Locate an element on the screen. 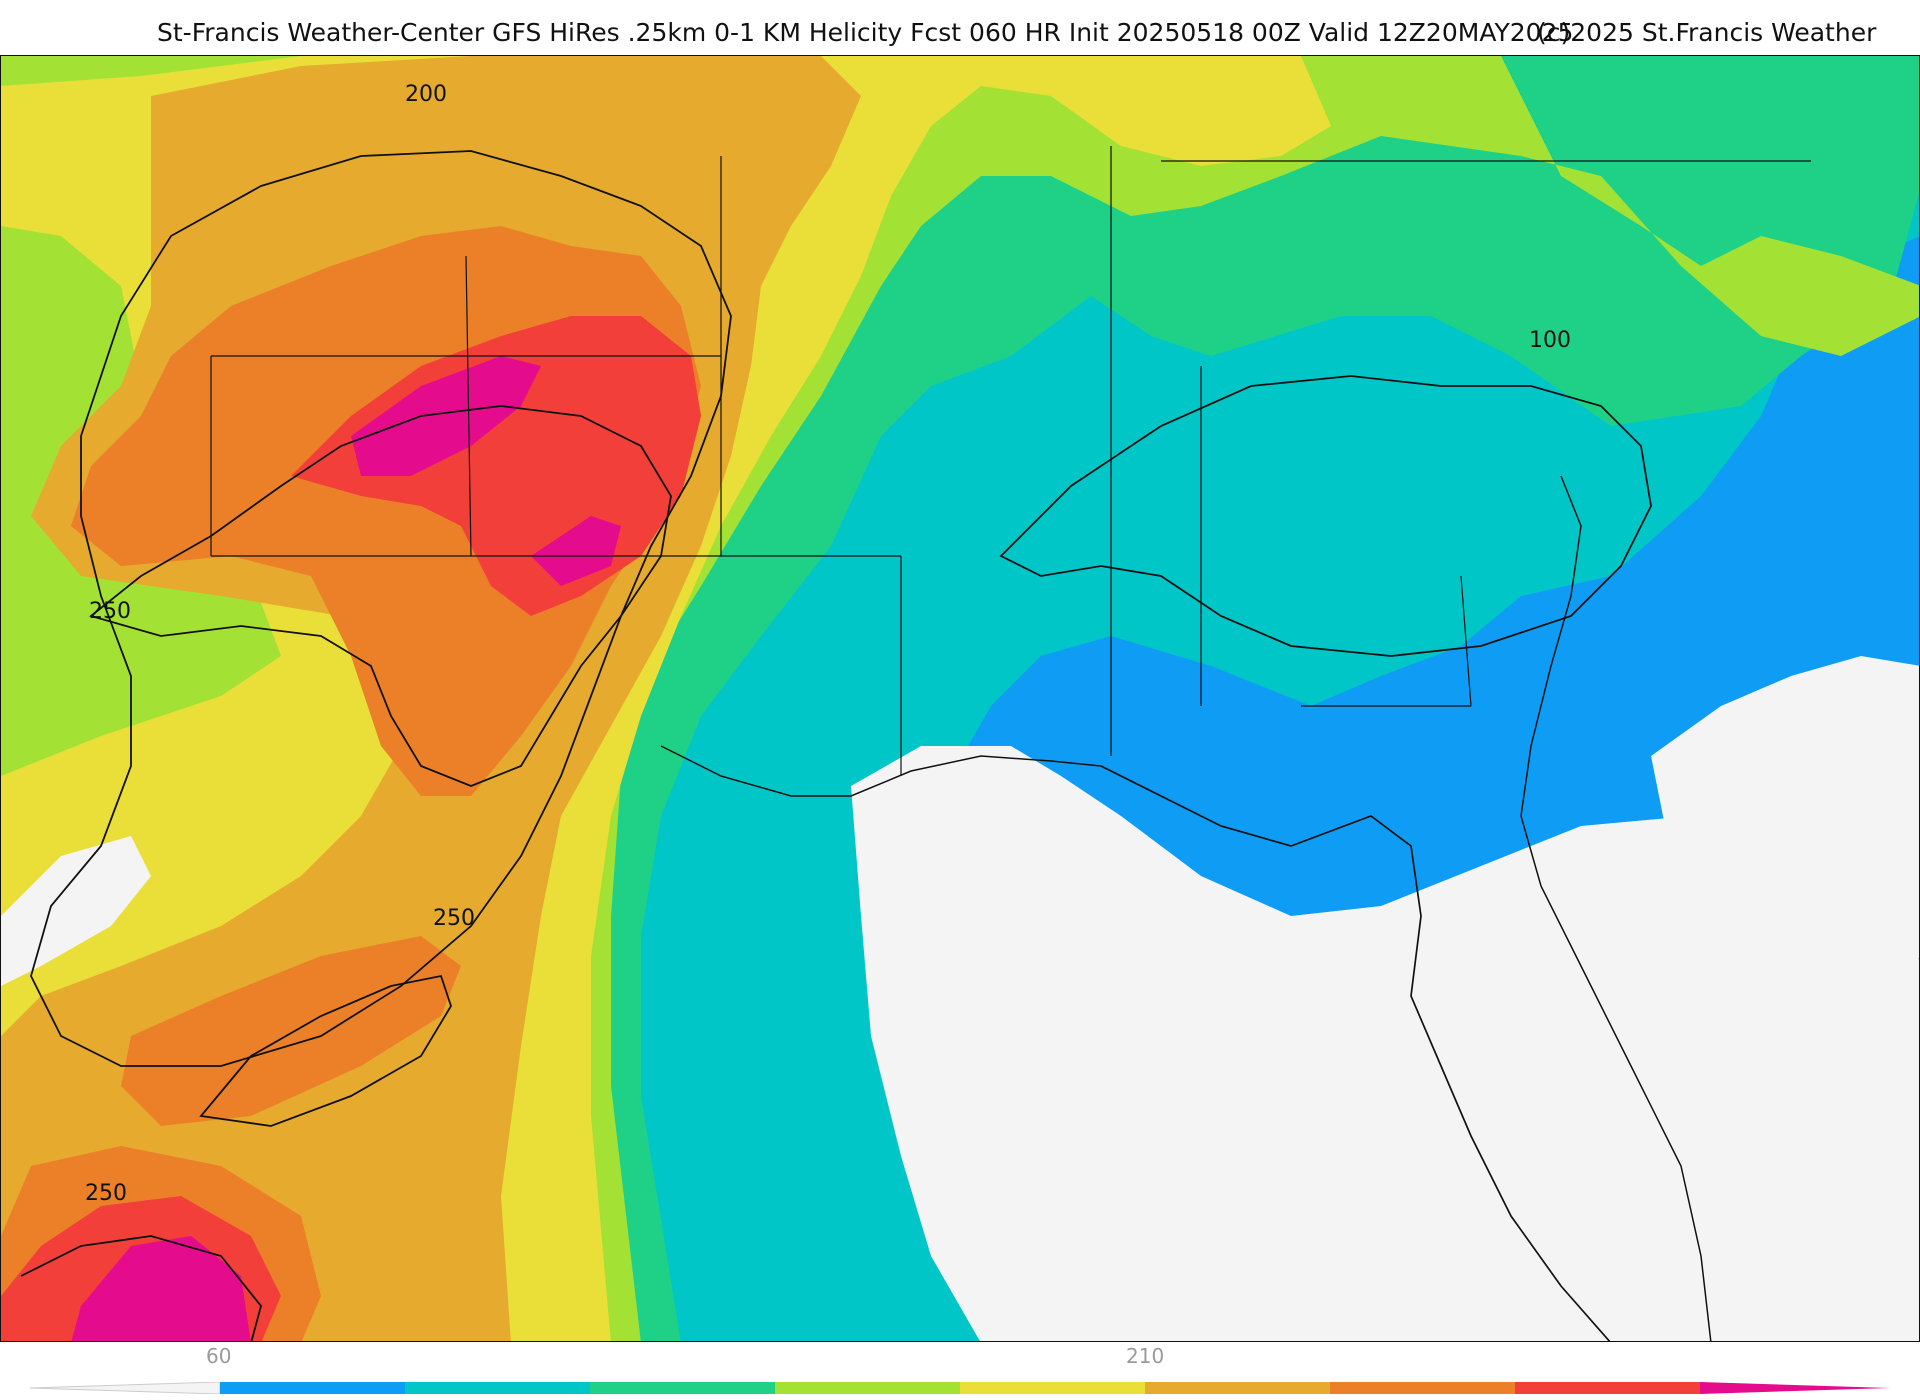 This screenshot has height=1400, width=1920. colorbar-tick-210: 210 is located at coordinates (1145, 1356).